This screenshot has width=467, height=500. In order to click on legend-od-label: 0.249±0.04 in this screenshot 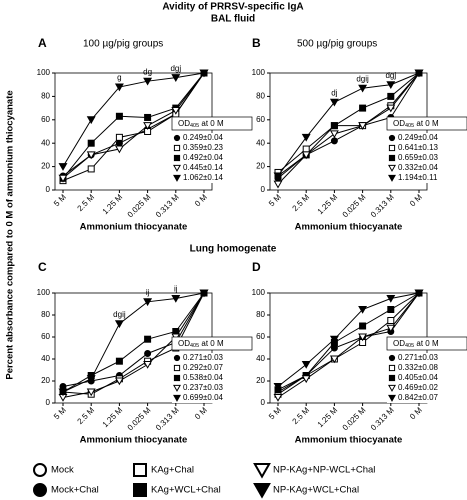, I will do `click(203, 137)`.